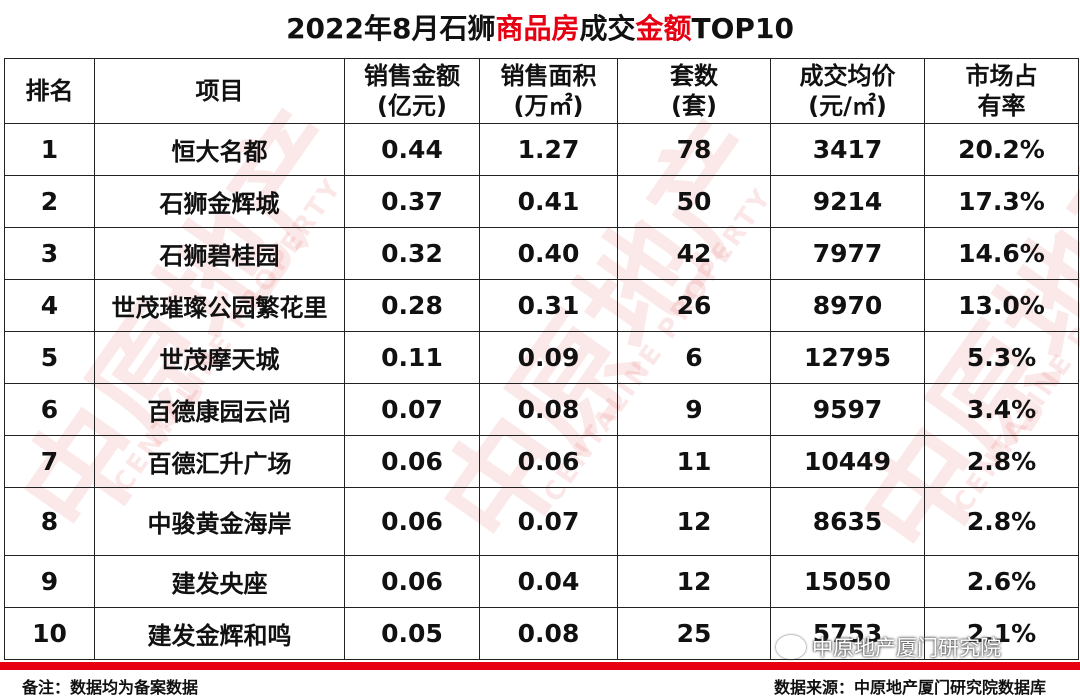  I want to click on cell-project: 恒大名都, so click(219, 149).